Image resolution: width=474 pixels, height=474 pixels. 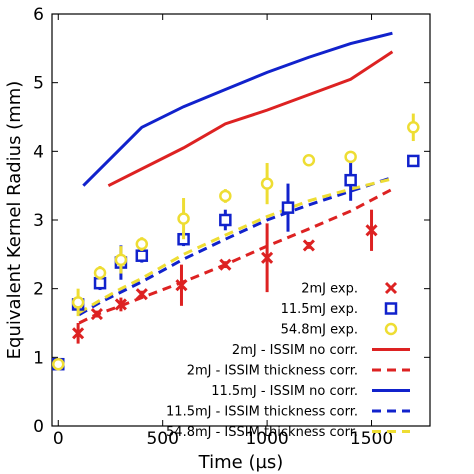 I want to click on series-0-point-4-b, so click(x=181, y=285).